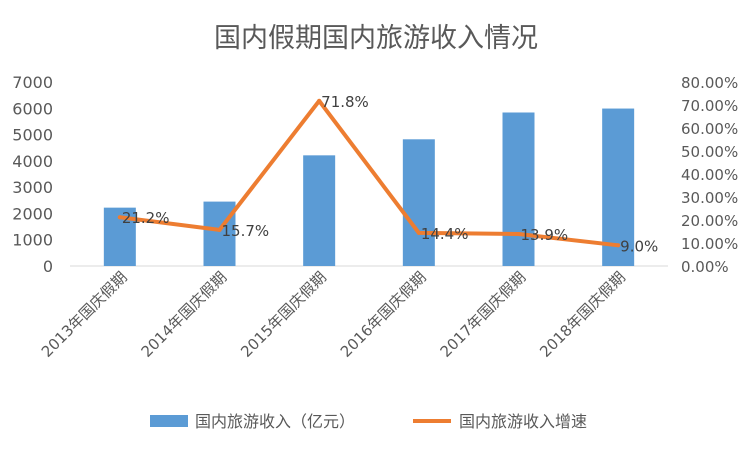 The width and height of the screenshot is (752, 456). What do you see at coordinates (523, 421) in the screenshot?
I see `legend-label-line: 国内旅游收入增速` at bounding box center [523, 421].